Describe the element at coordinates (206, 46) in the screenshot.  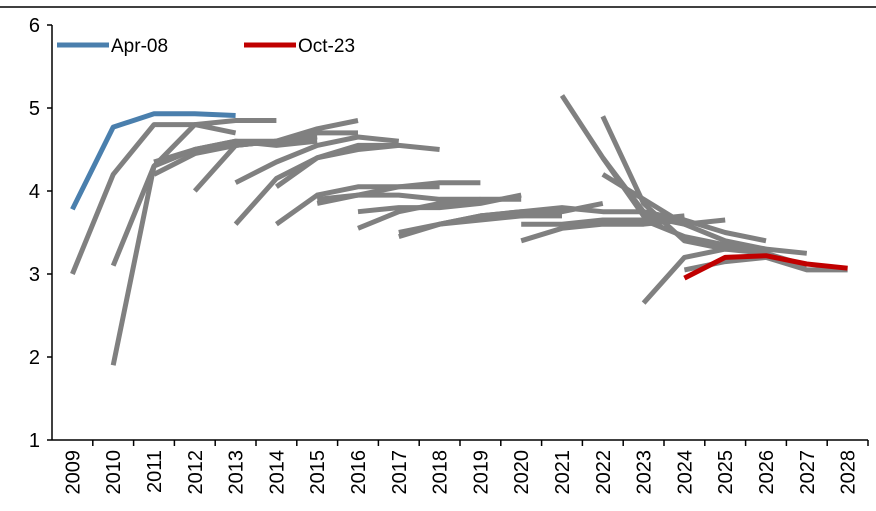
I see `legend: Apr-08 Oct-23` at that location.